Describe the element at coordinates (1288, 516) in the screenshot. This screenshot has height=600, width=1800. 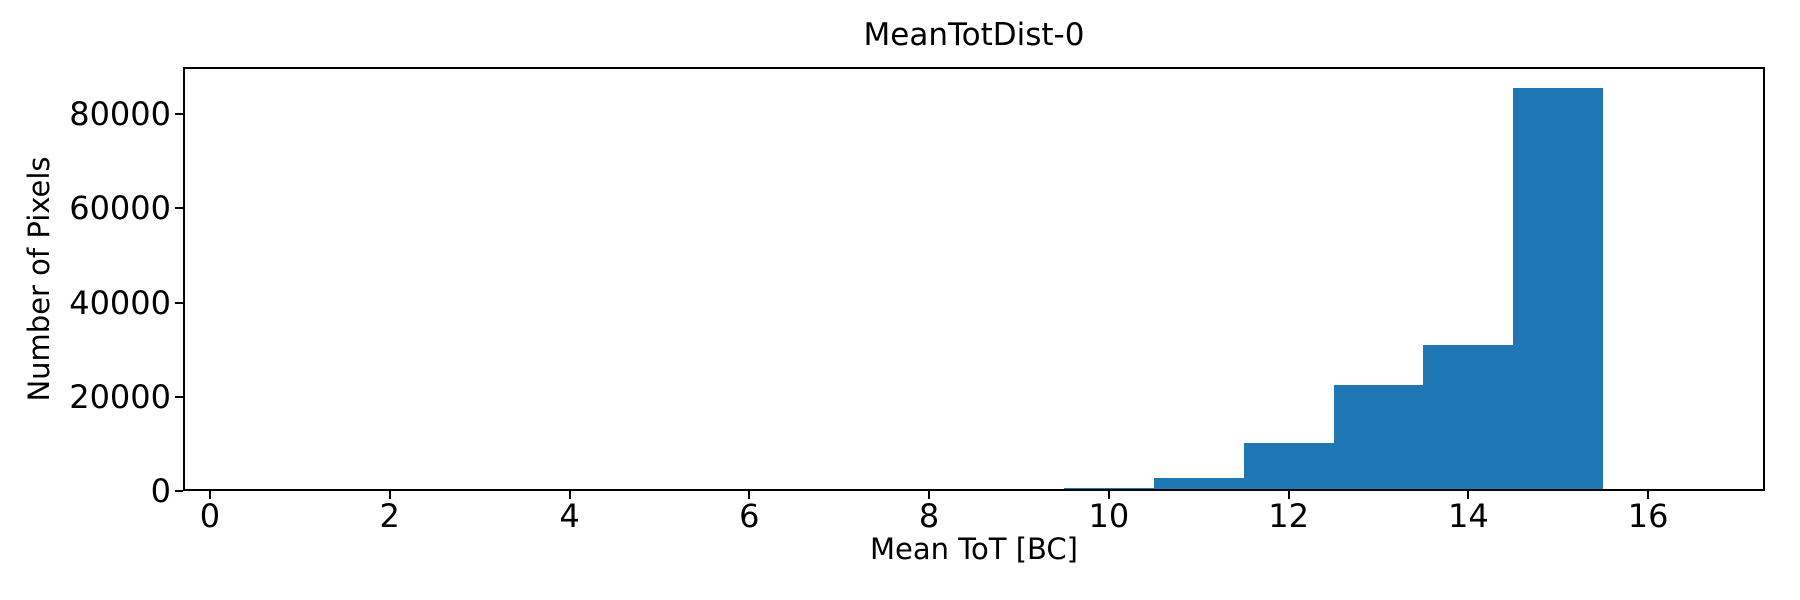
I see `x-tick-label: 12` at that location.